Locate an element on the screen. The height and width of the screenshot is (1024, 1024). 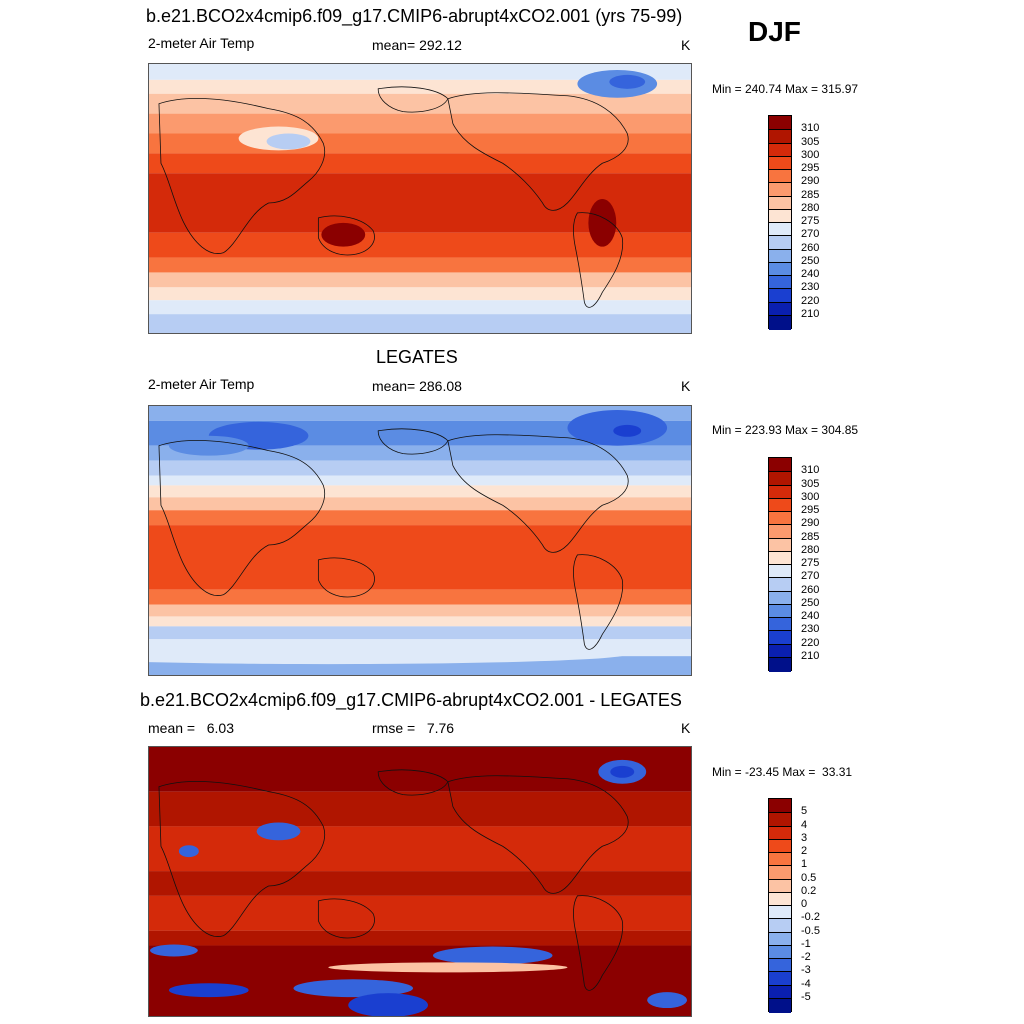
panel-2-title: LEGATES is located at coordinates (417, 357).